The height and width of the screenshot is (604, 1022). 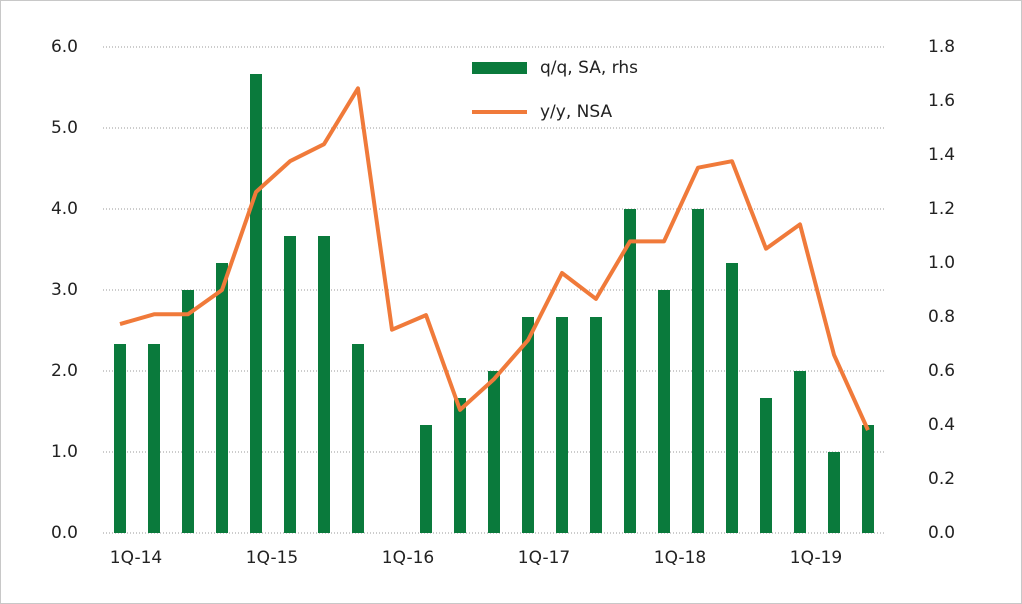 I want to click on y2-tick-label: 0.2, so click(x=941, y=479).